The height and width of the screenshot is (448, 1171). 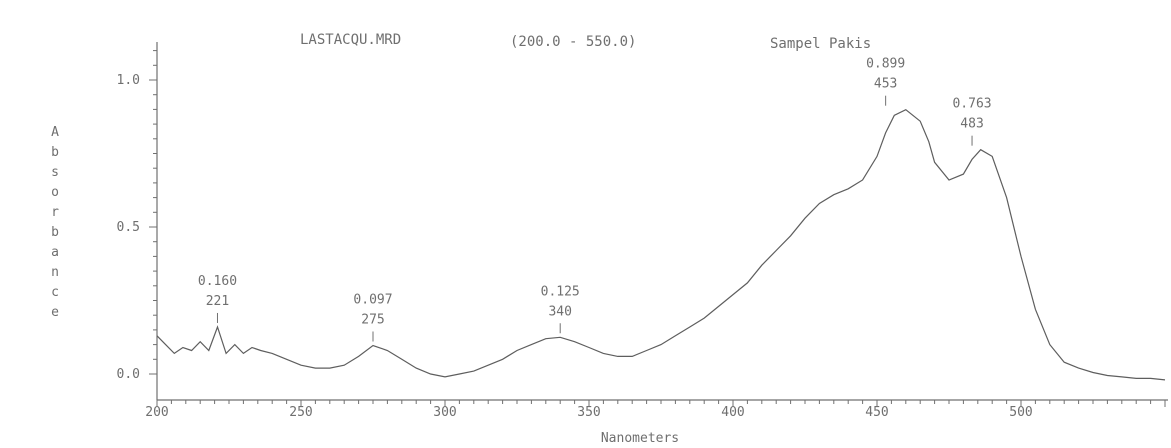 What do you see at coordinates (350, 40) in the screenshot?
I see `header-file: LASTACQU.MRD` at bounding box center [350, 40].